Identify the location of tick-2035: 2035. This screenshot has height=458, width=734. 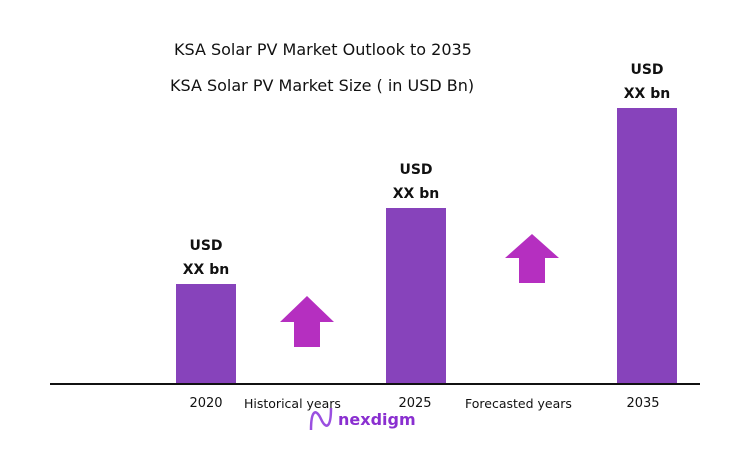
(643, 403).